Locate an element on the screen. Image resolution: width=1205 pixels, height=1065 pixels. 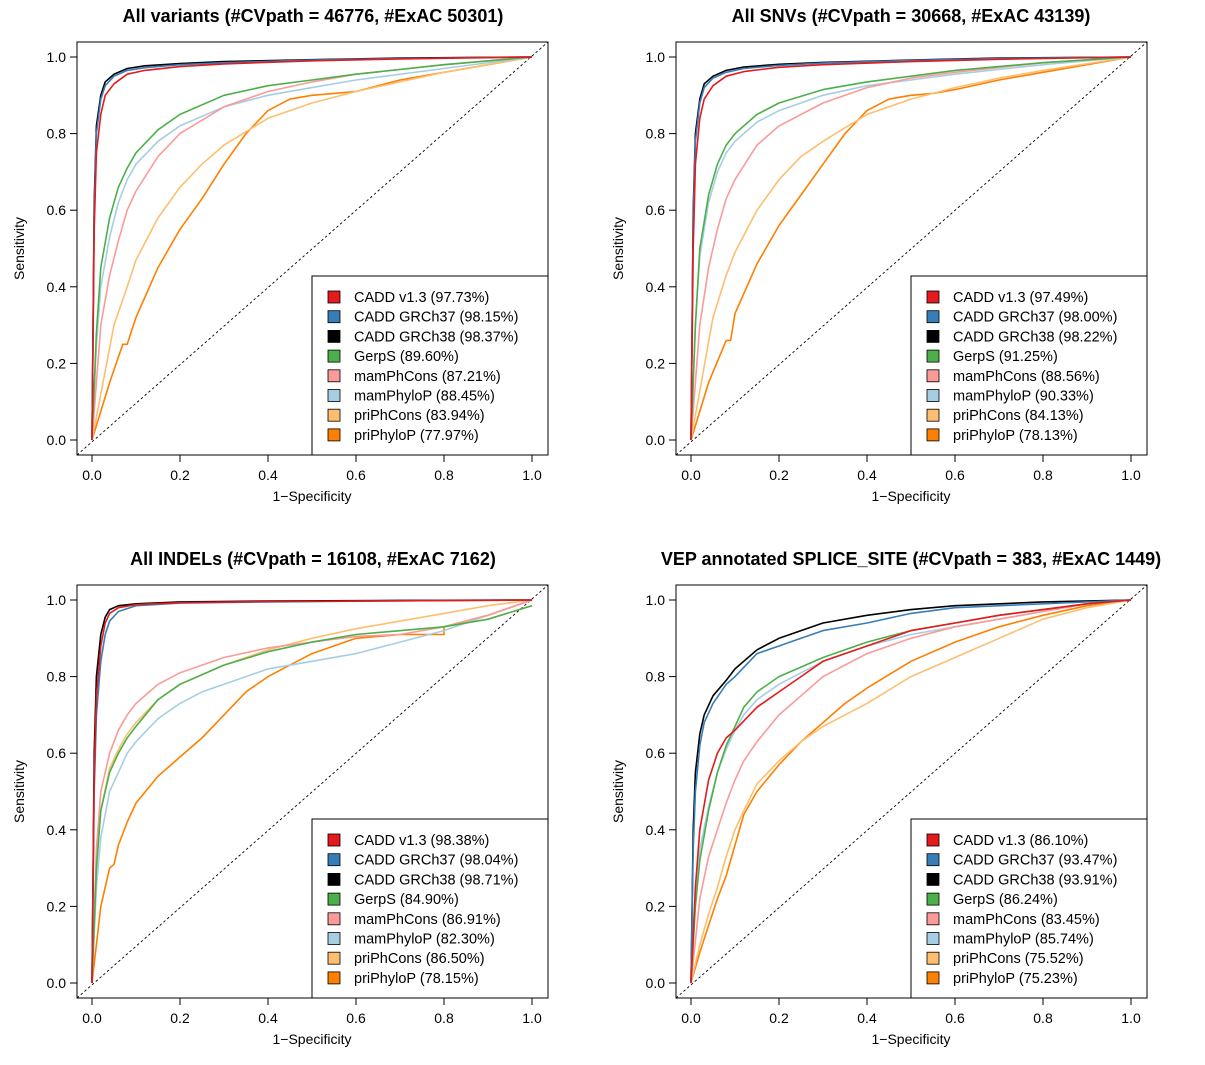
legend-entry: mamPhyloP (82.30%) is located at coordinates (424, 940).